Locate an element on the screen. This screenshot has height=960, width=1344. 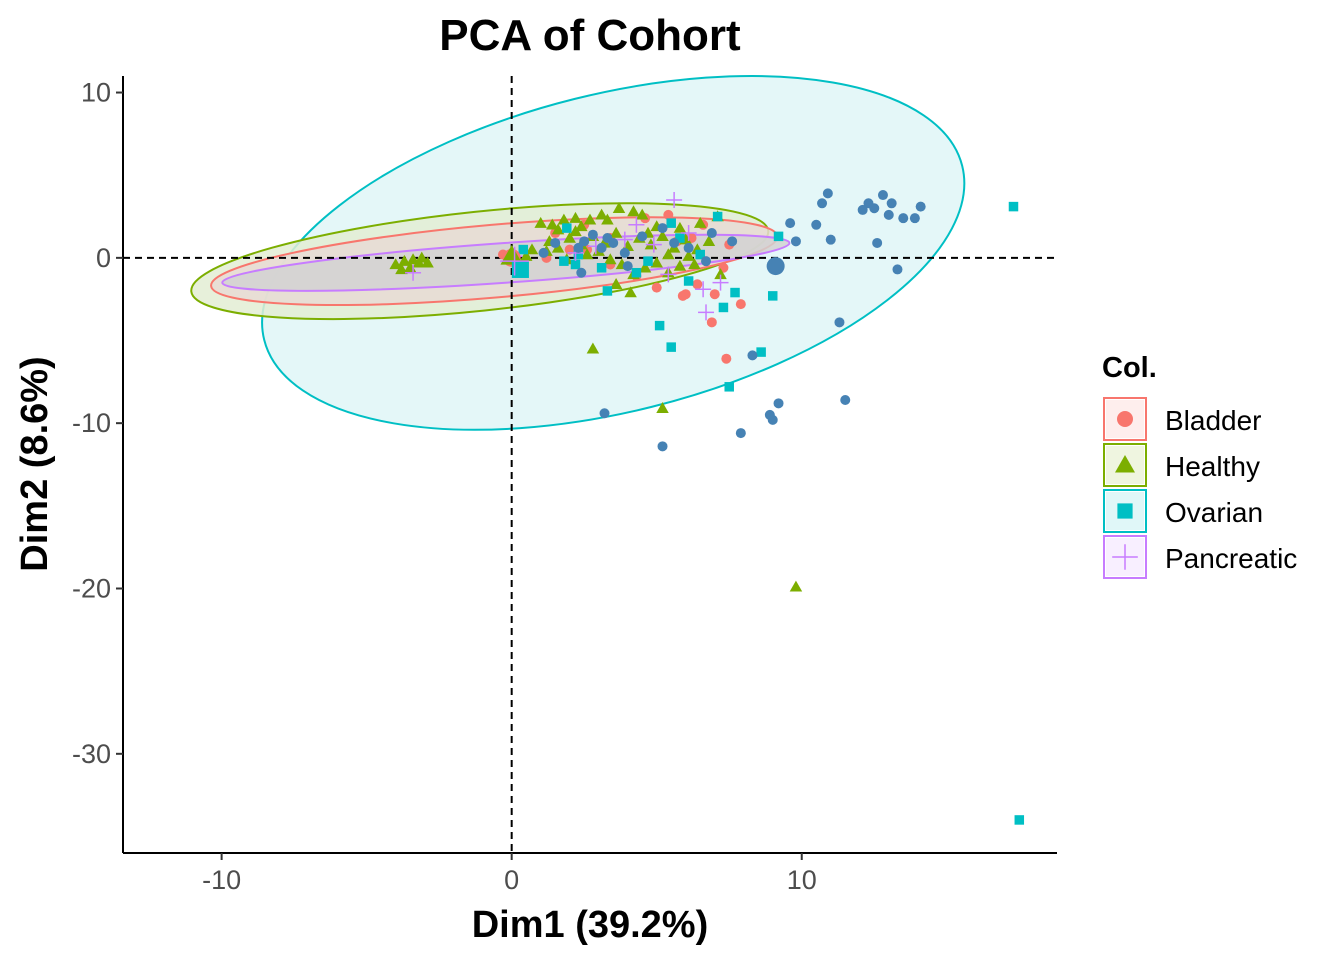
centroid-ovarian is located at coordinates (520, 269).